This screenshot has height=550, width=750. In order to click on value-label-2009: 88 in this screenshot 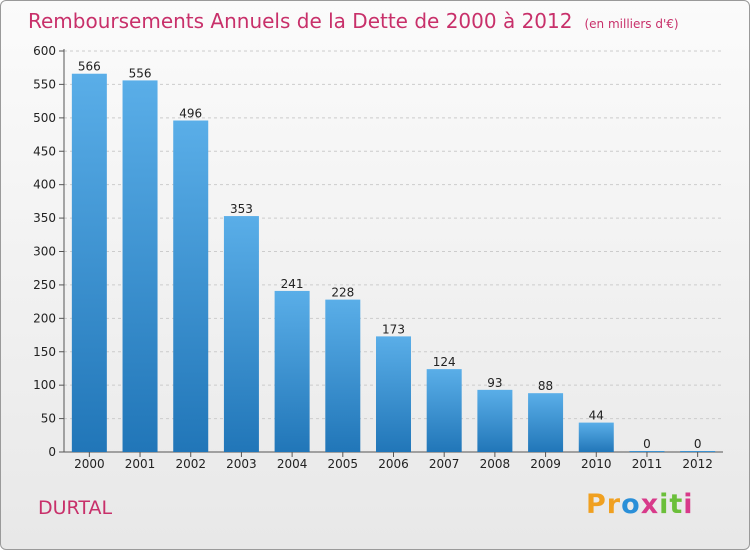, I will do `click(545, 386)`.